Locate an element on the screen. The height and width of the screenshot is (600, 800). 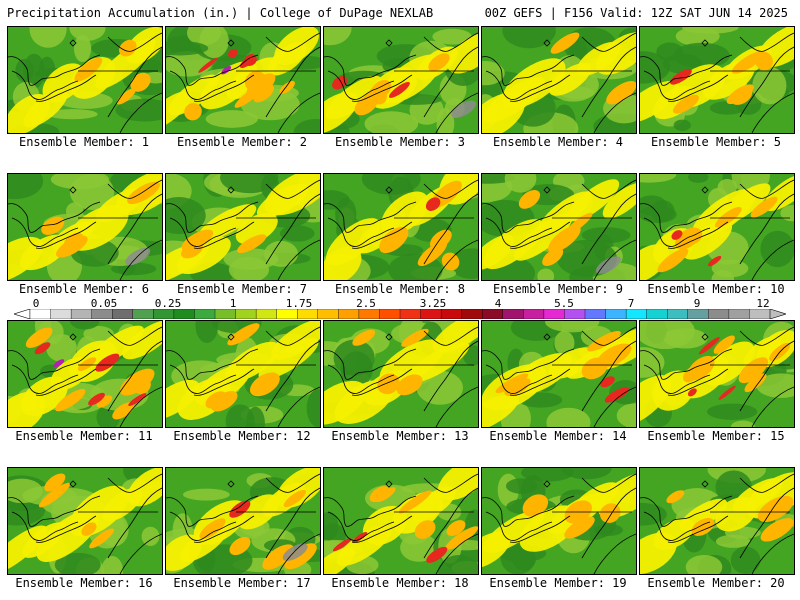
ensemble-member-label: Ensemble Member: 10 is located at coordinates (716, 289).